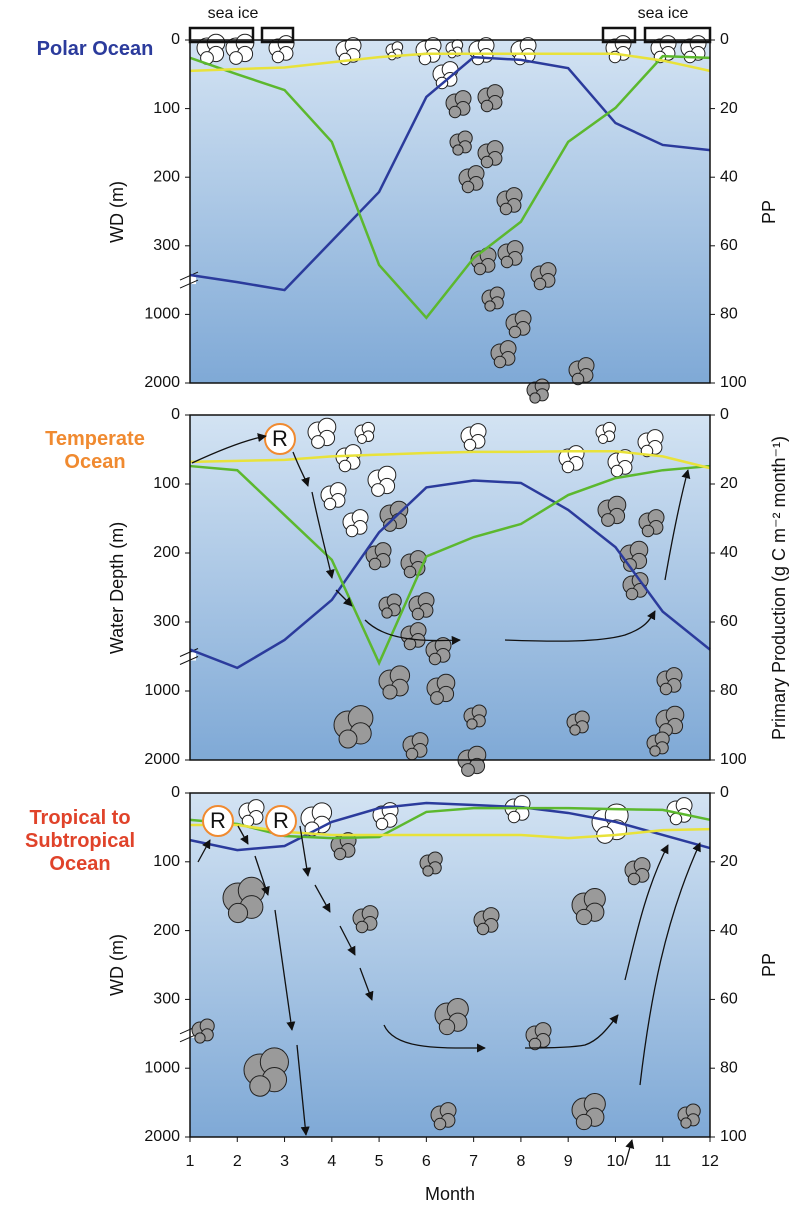  What do you see at coordinates (663, 13) in the screenshot?
I see `annotation: sea ice` at bounding box center [663, 13].